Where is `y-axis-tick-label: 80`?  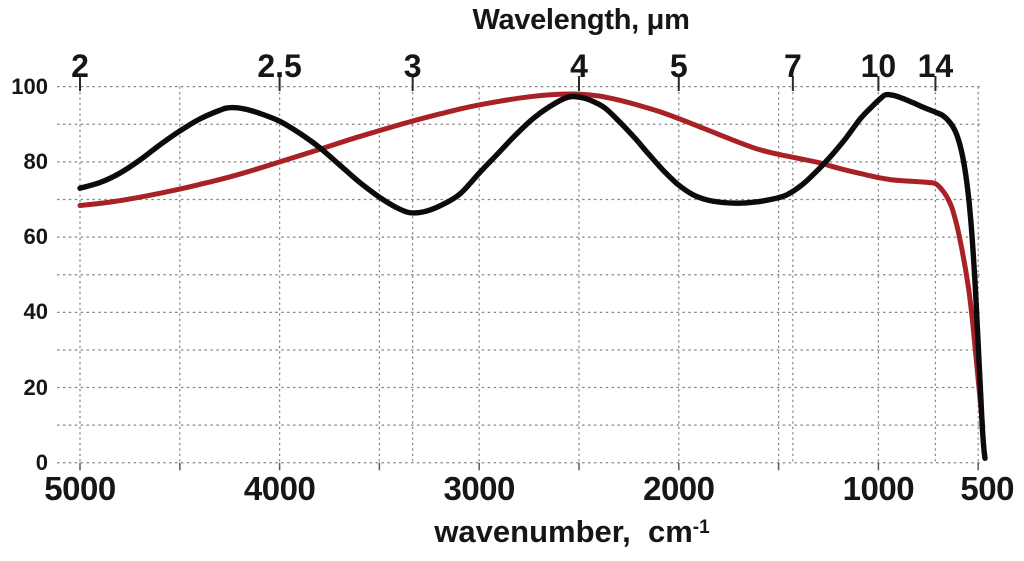
y-axis-tick-label: 80 is located at coordinates (35, 161).